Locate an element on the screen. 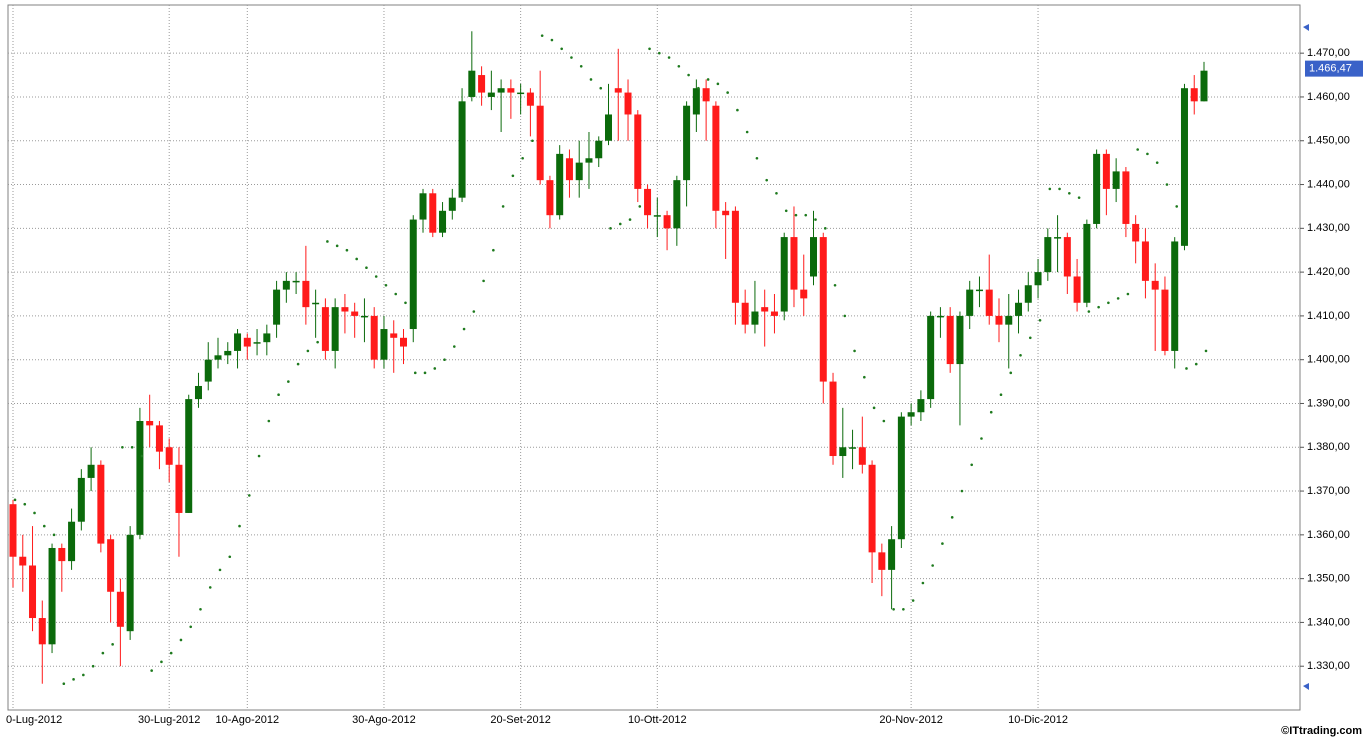  y-tick-label: 1.440,00 is located at coordinates (1328, 184).